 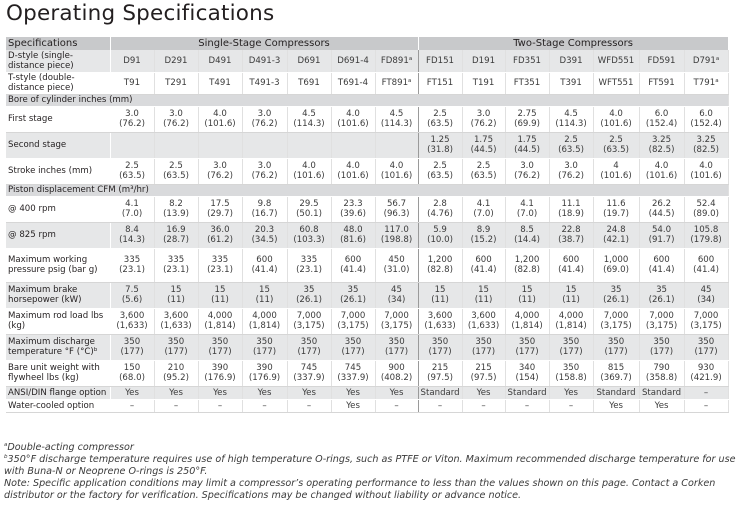 I want to click on row-label: ANSI/DIN flange option, so click(x=58, y=393).